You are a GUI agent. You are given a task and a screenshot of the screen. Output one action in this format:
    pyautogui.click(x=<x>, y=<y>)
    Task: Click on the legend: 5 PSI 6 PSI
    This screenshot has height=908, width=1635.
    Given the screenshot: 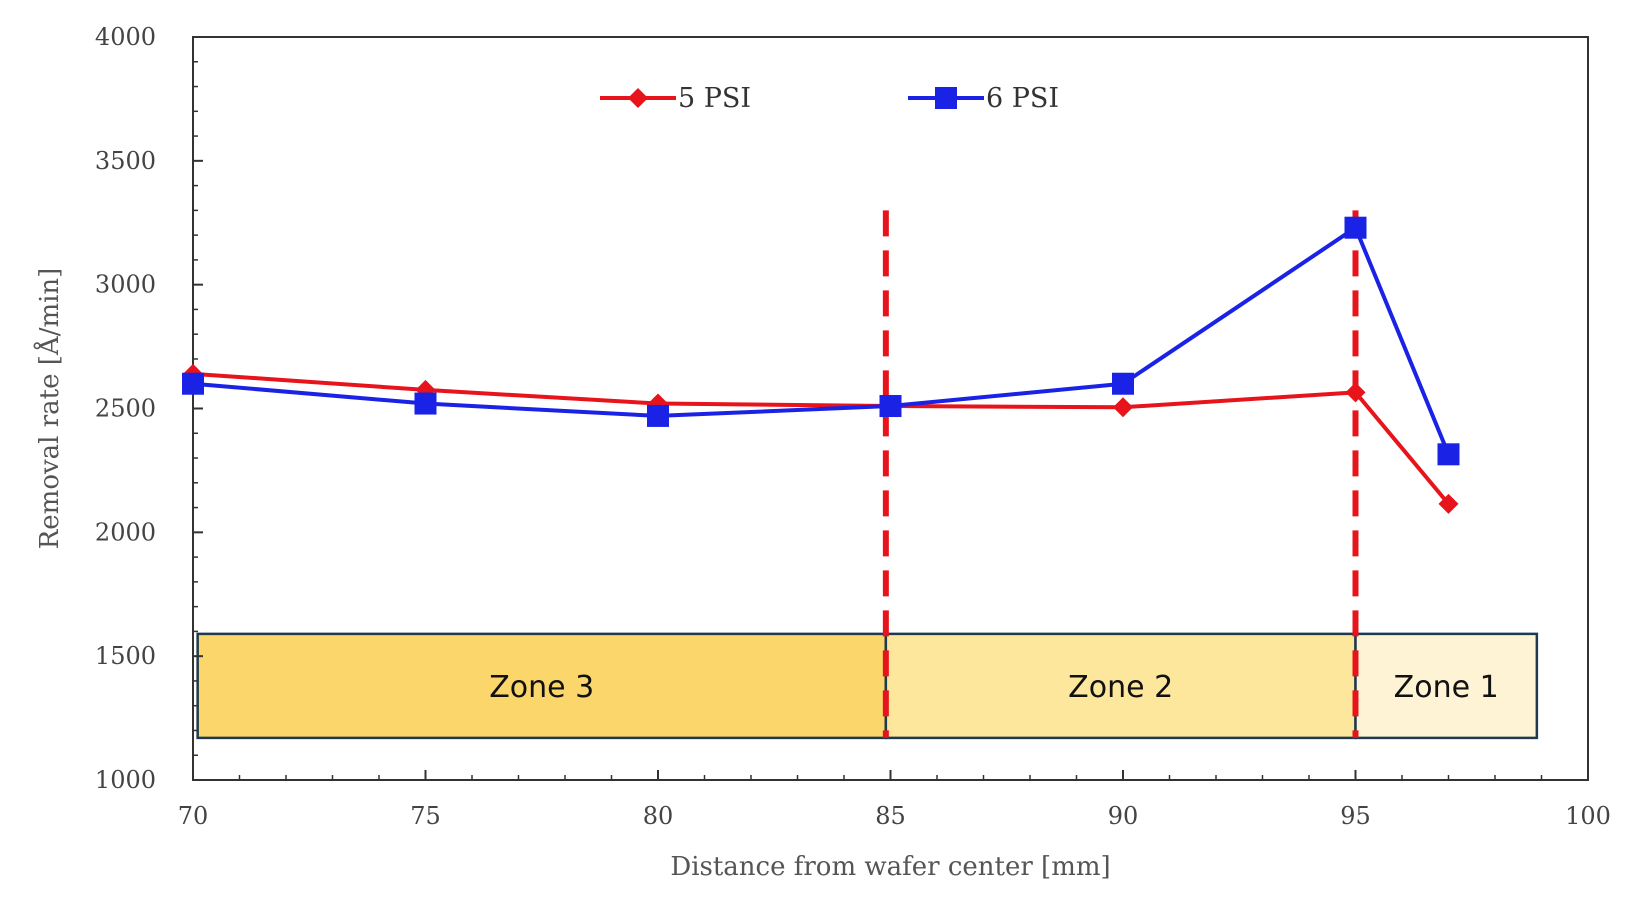 What is the action you would take?
    pyautogui.click(x=829, y=98)
    